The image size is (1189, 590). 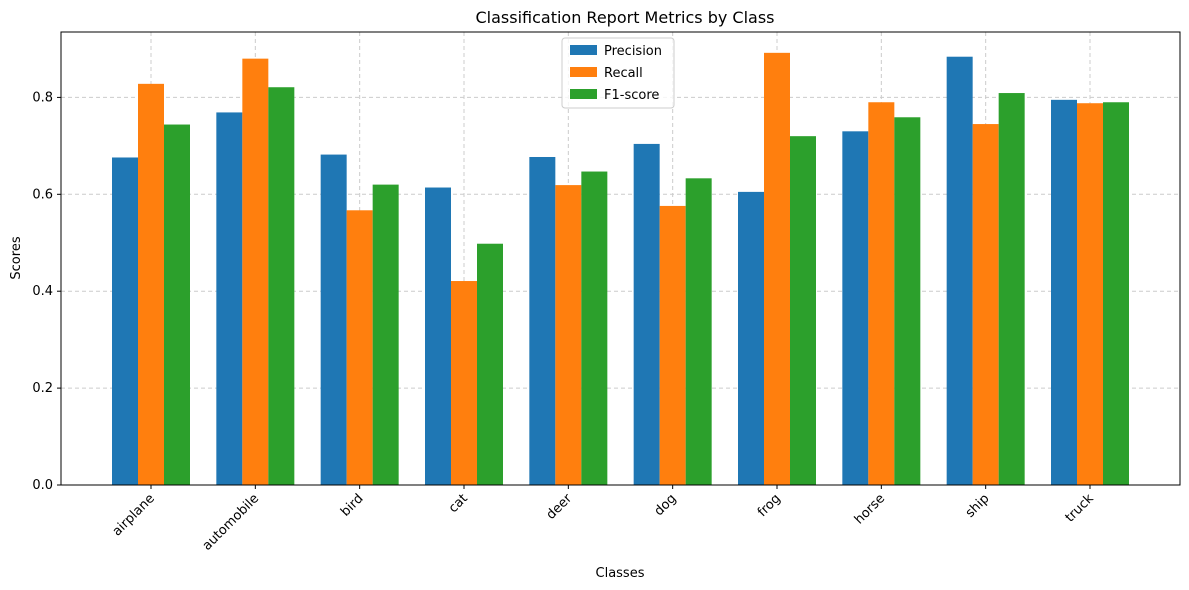 I want to click on y-axis: 0.0 0.2 0.4 0.6 0.8, so click(x=46, y=291).